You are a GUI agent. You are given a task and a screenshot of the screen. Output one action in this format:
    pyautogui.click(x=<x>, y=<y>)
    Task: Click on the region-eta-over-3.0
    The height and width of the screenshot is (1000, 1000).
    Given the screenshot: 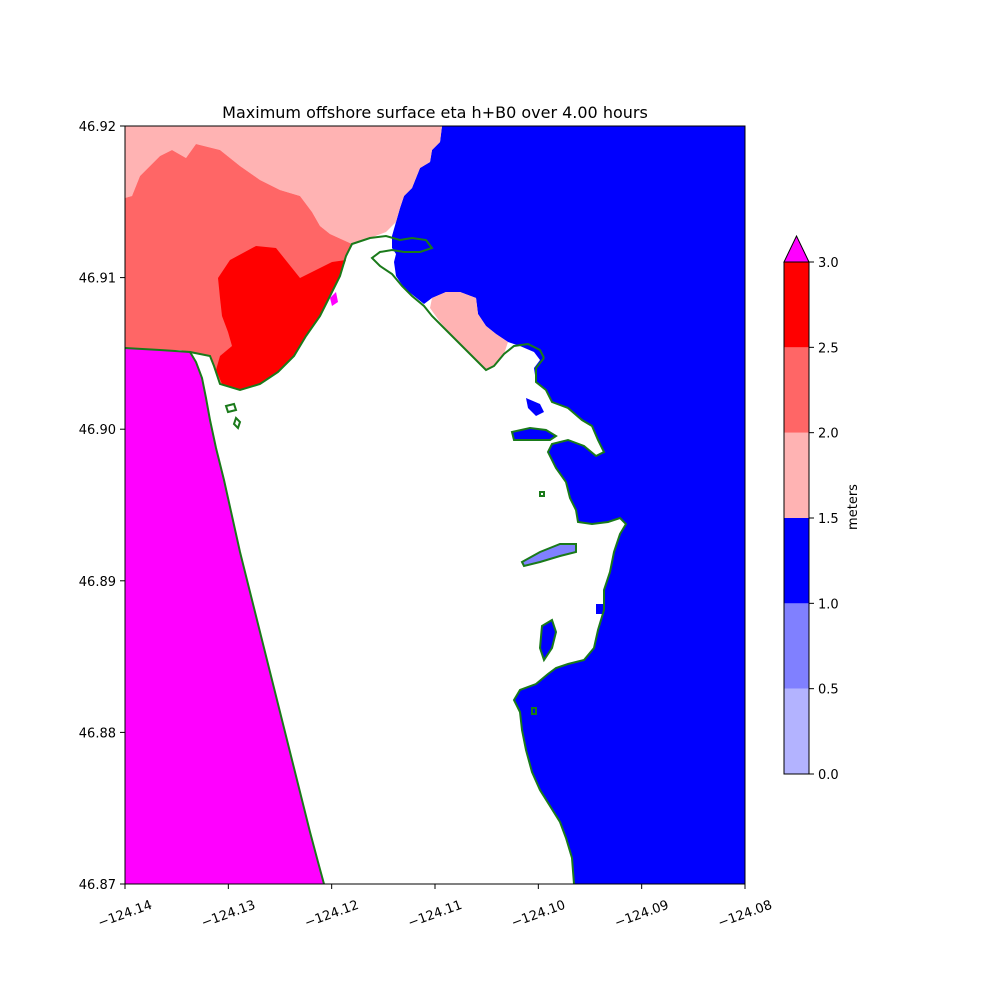 What is the action you would take?
    pyautogui.click(x=224, y=616)
    